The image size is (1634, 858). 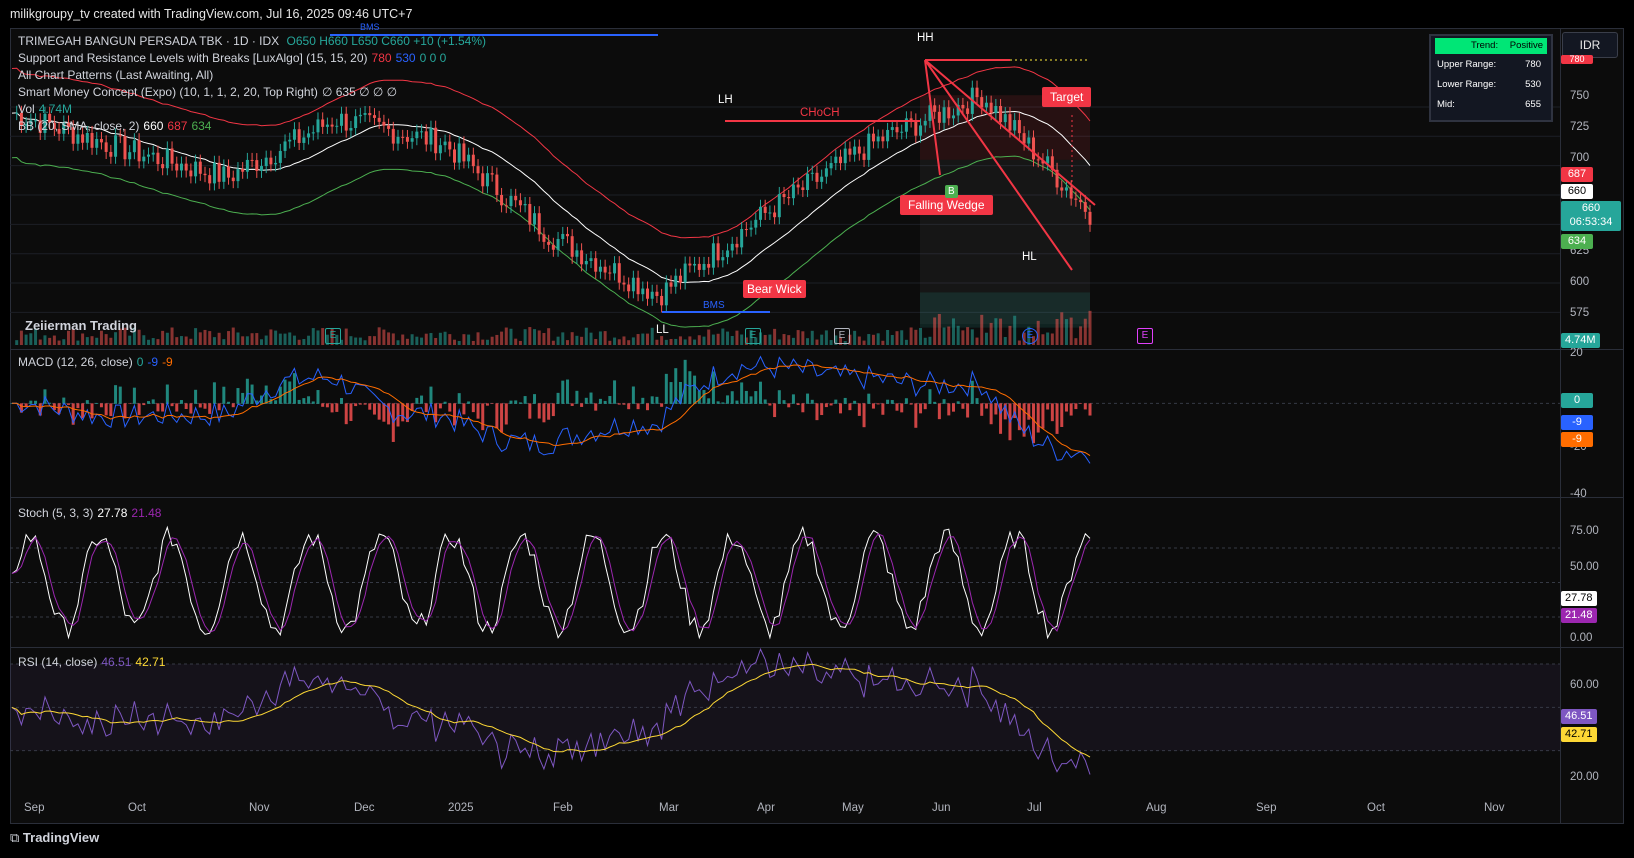 What do you see at coordinates (15, 837) in the screenshot?
I see `tradingview-logo-icon: ⧉` at bounding box center [15, 837].